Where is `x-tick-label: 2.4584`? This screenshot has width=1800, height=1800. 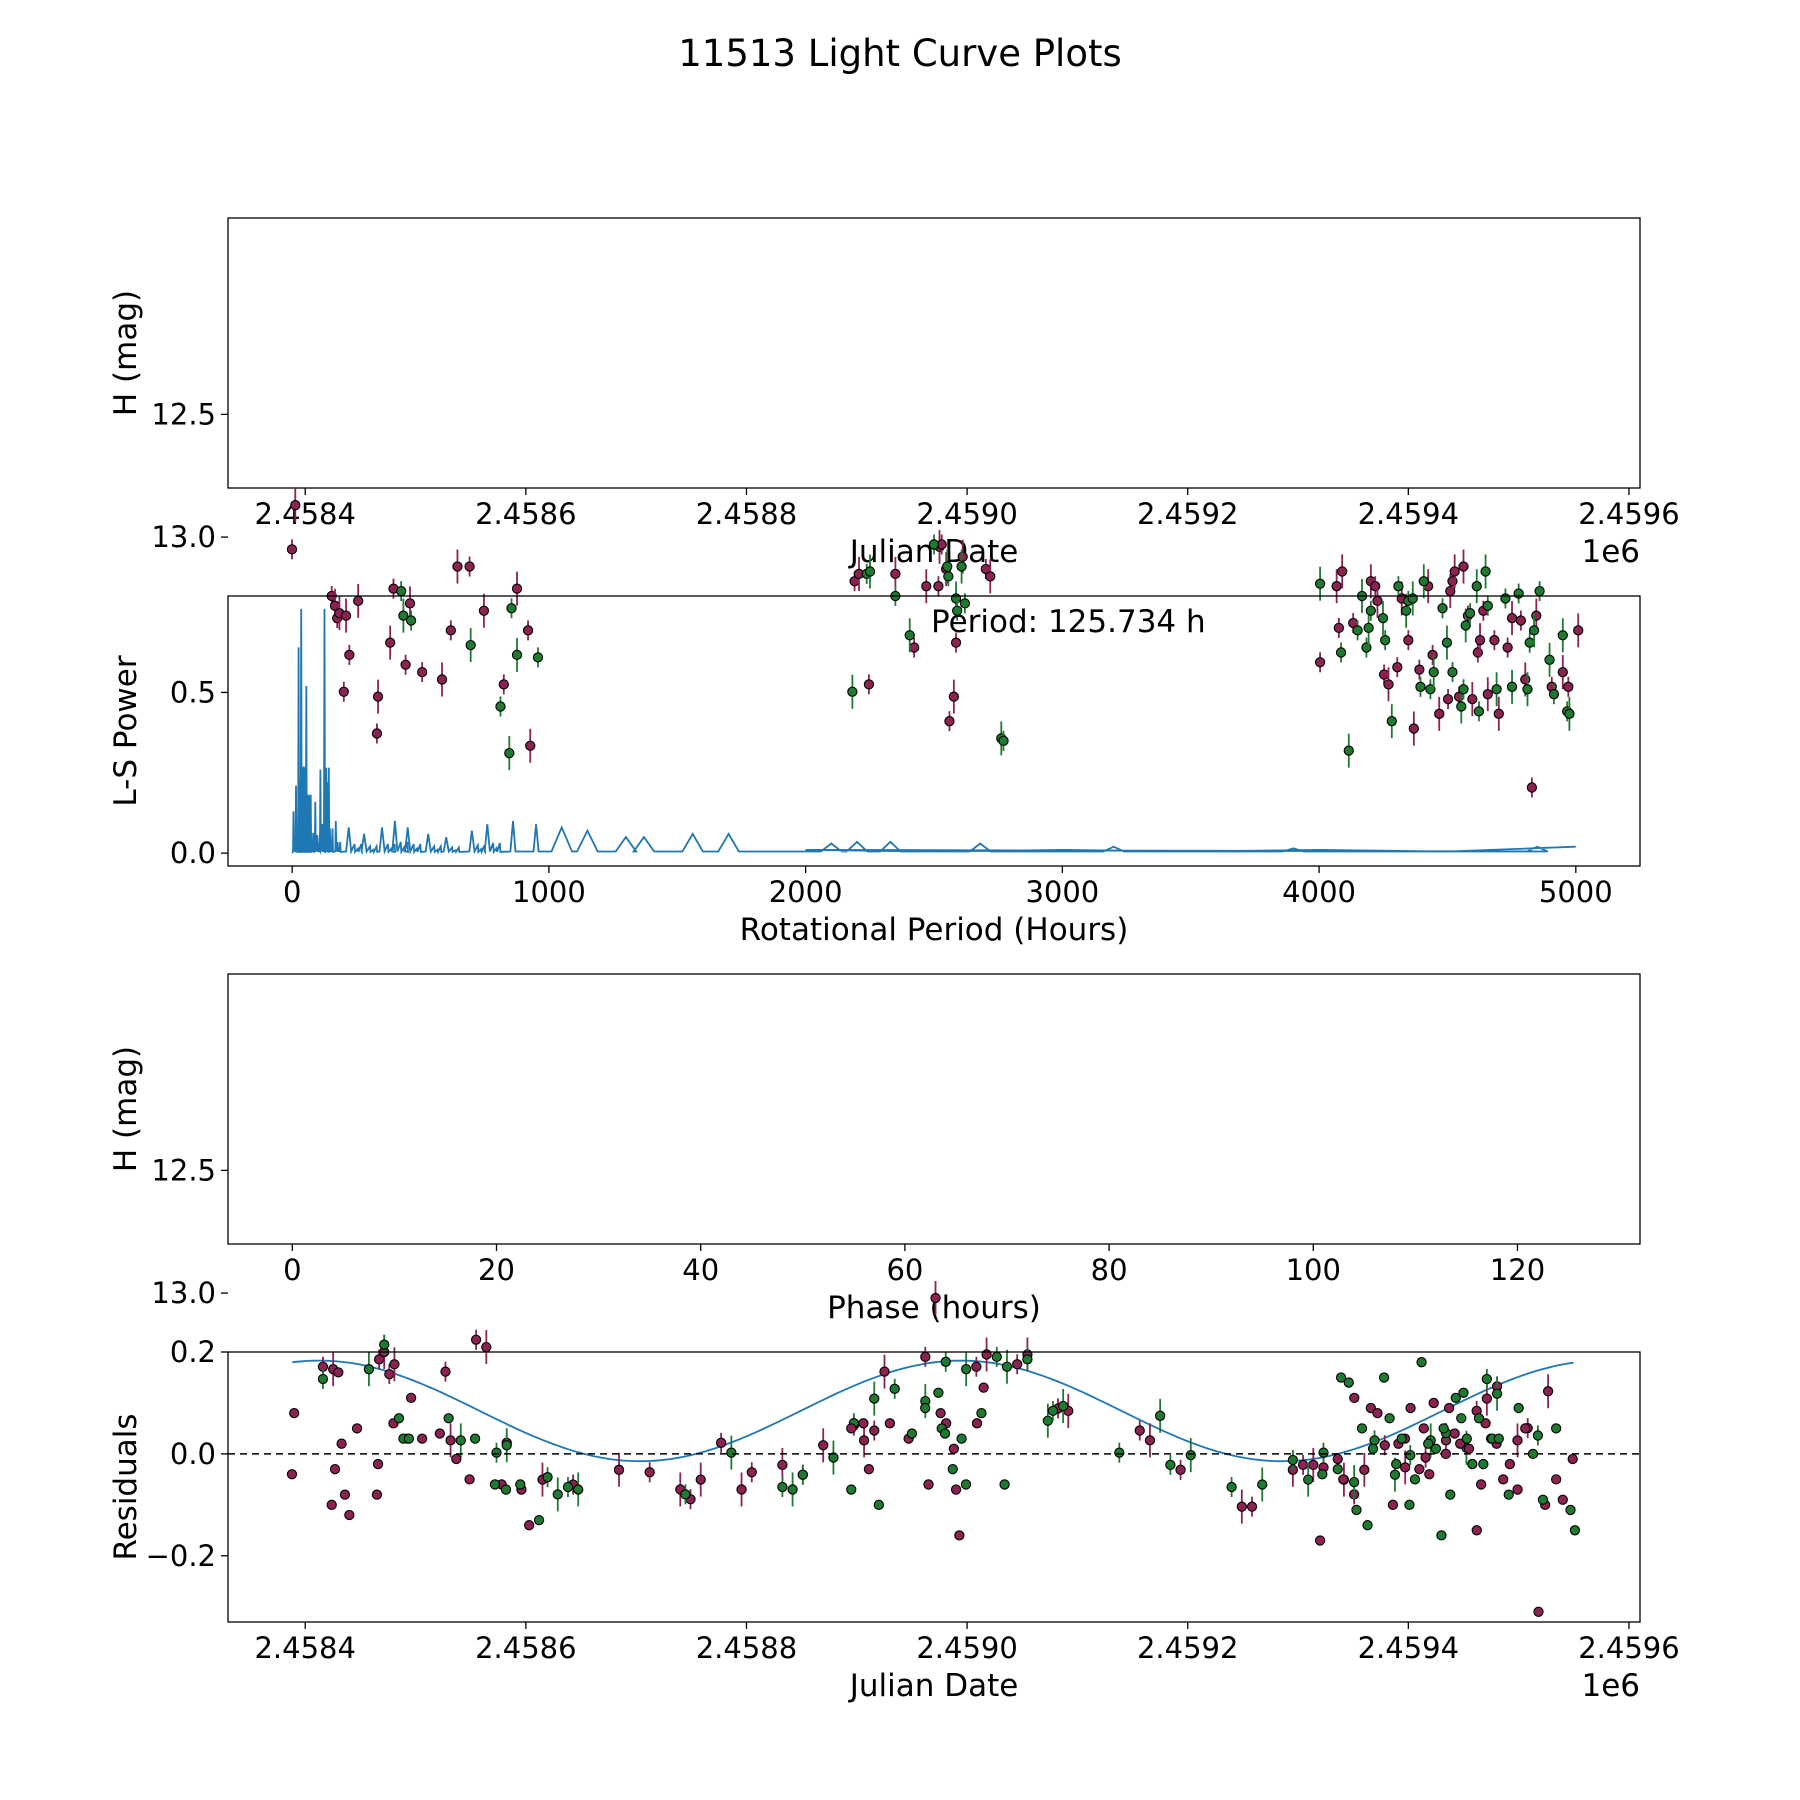
x-tick-label: 2.4584 is located at coordinates (304, 514).